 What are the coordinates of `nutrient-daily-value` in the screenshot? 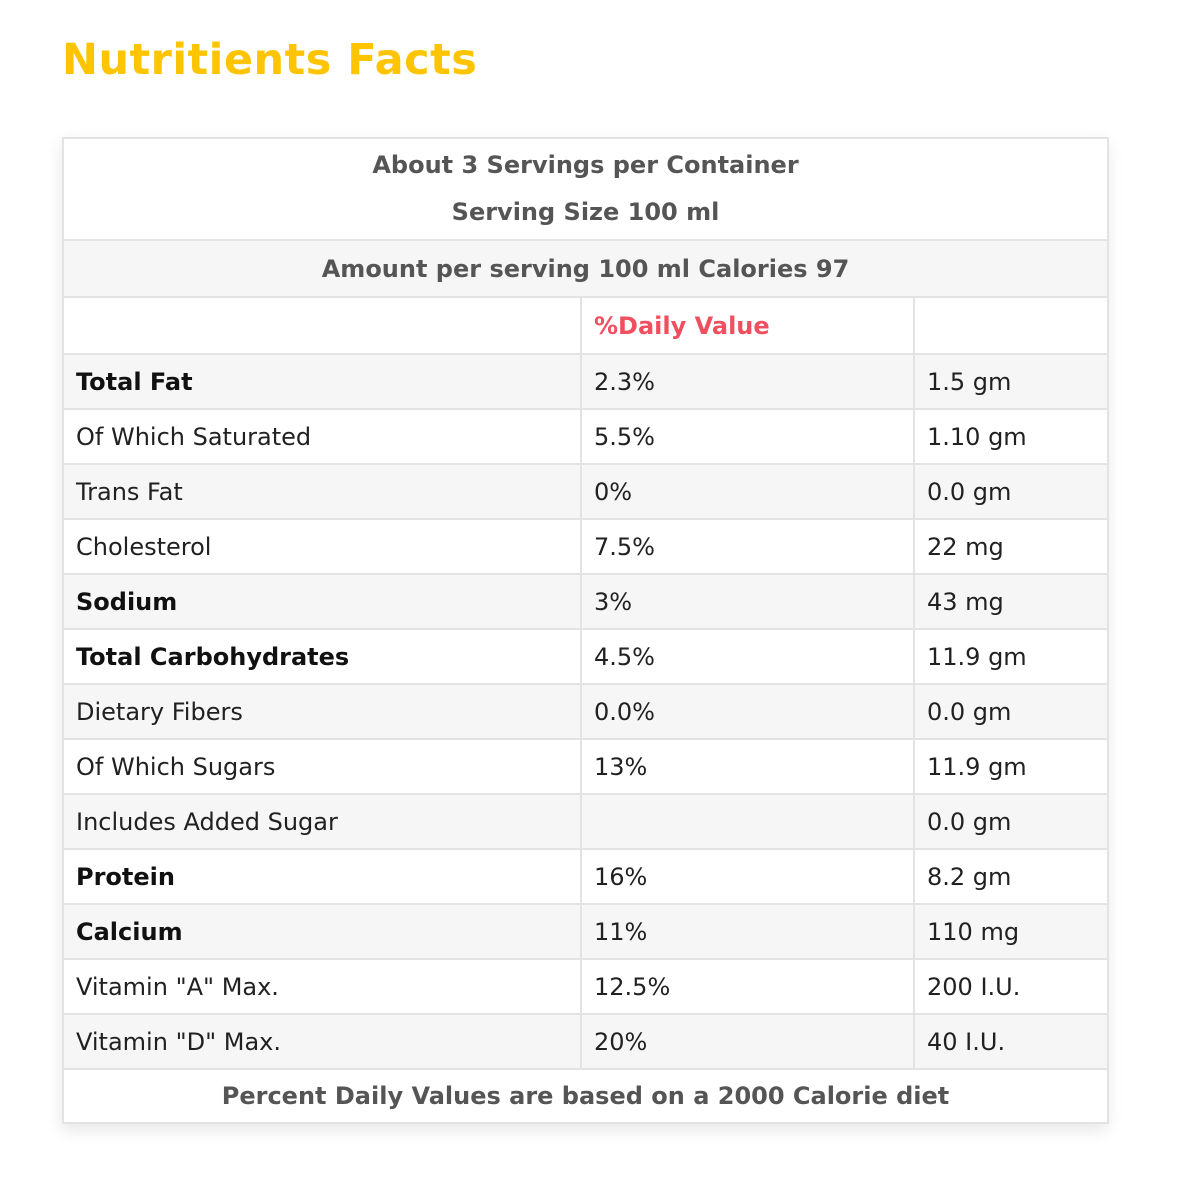 It's located at (747, 821).